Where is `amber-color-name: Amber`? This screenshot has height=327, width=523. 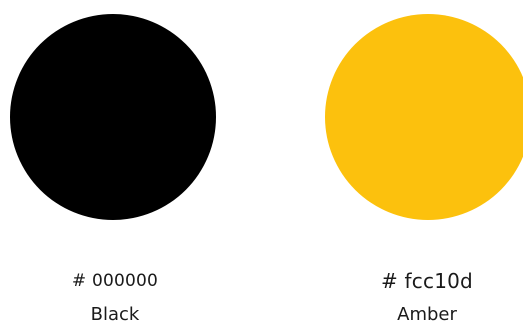 amber-color-name: Amber is located at coordinates (427, 314).